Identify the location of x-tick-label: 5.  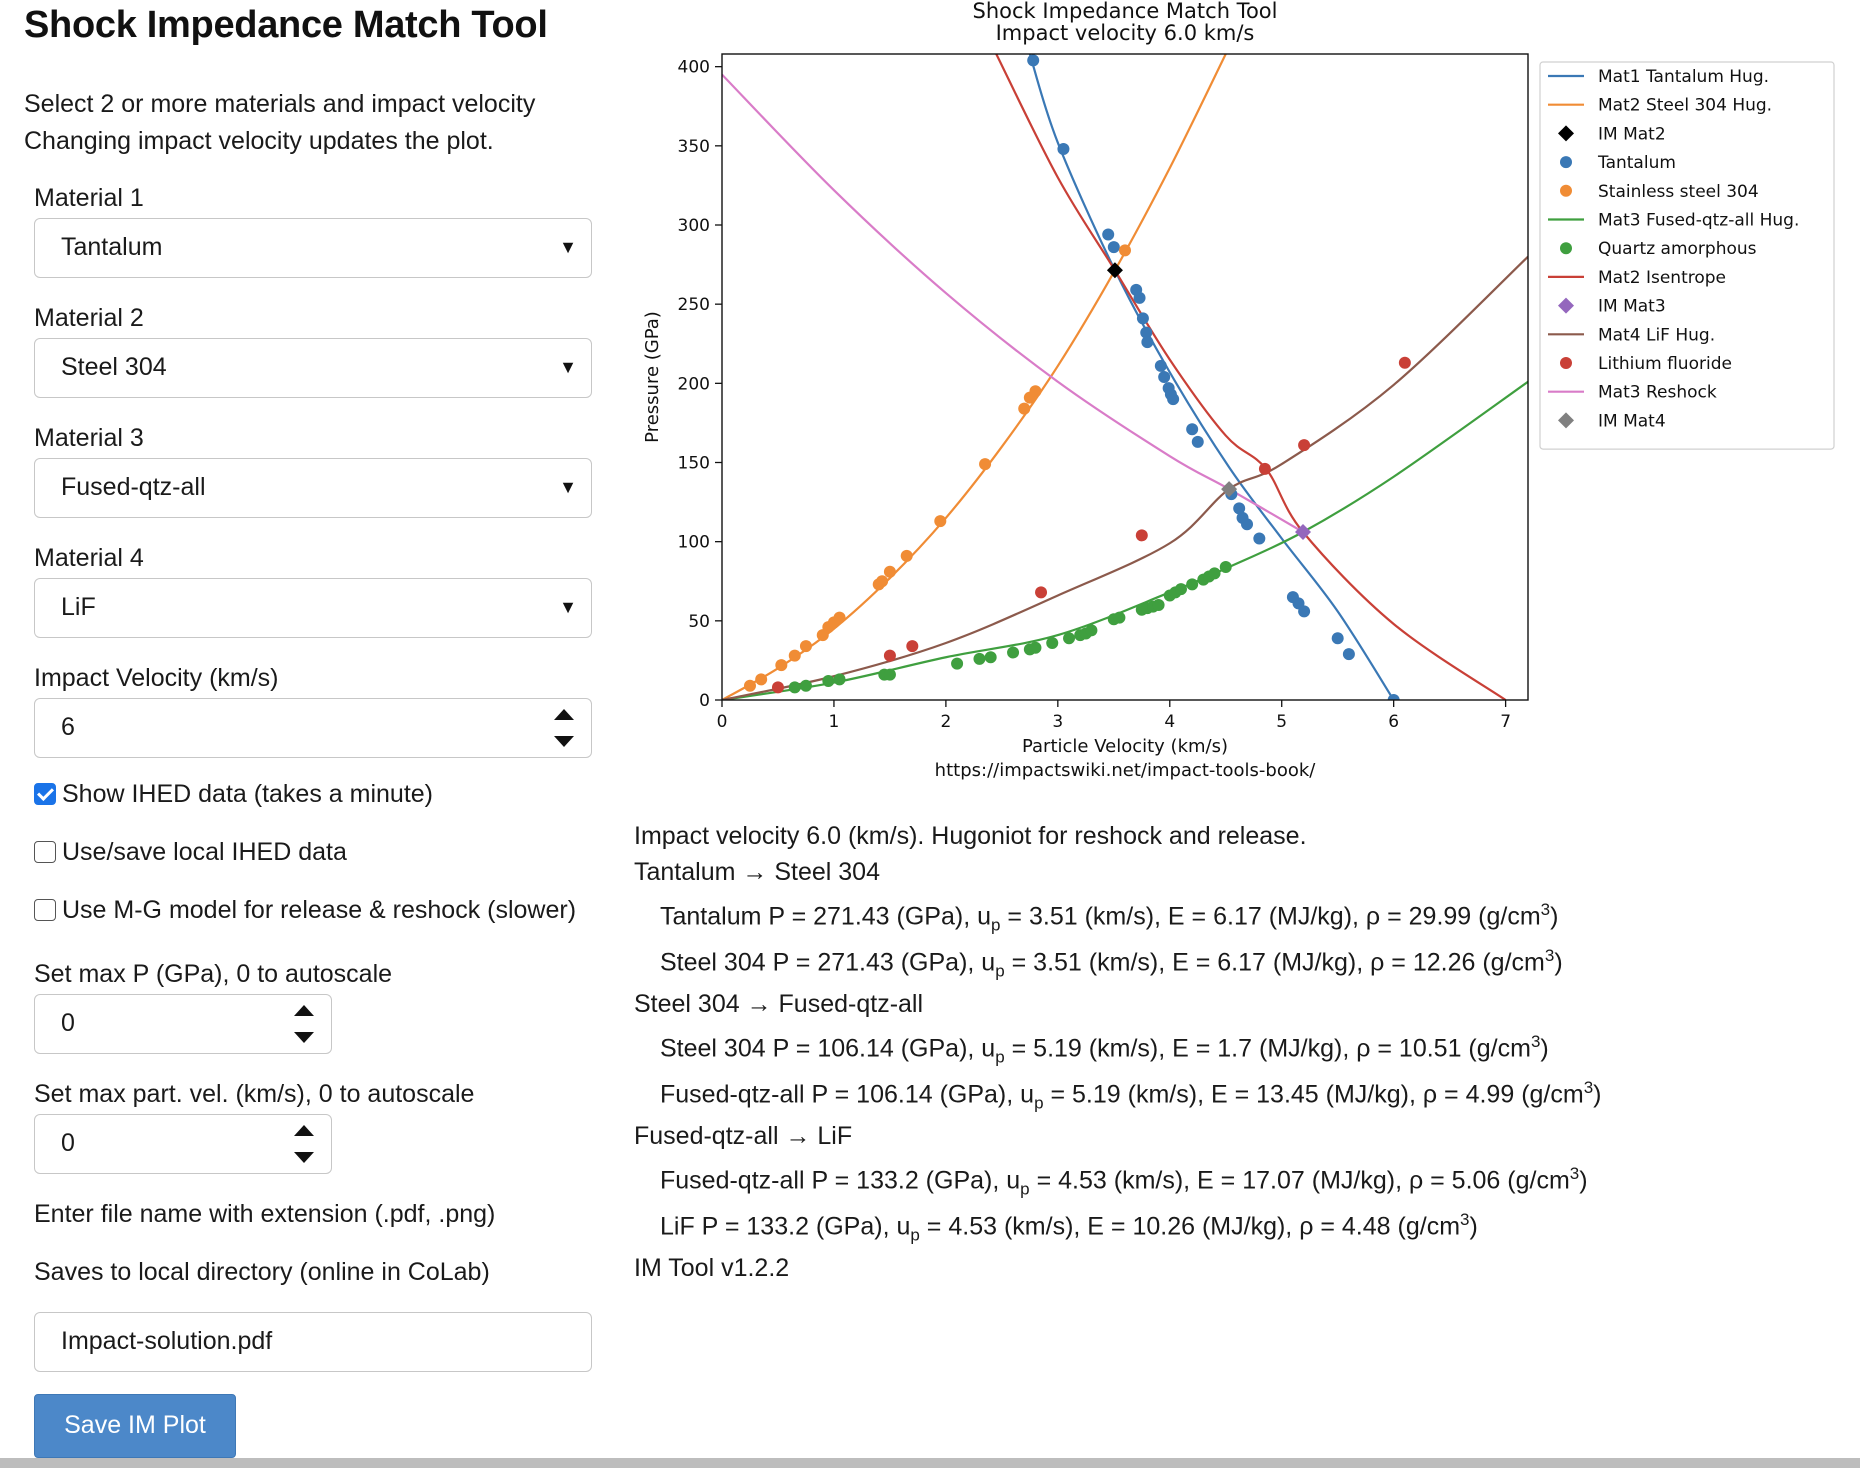
(1281, 722).